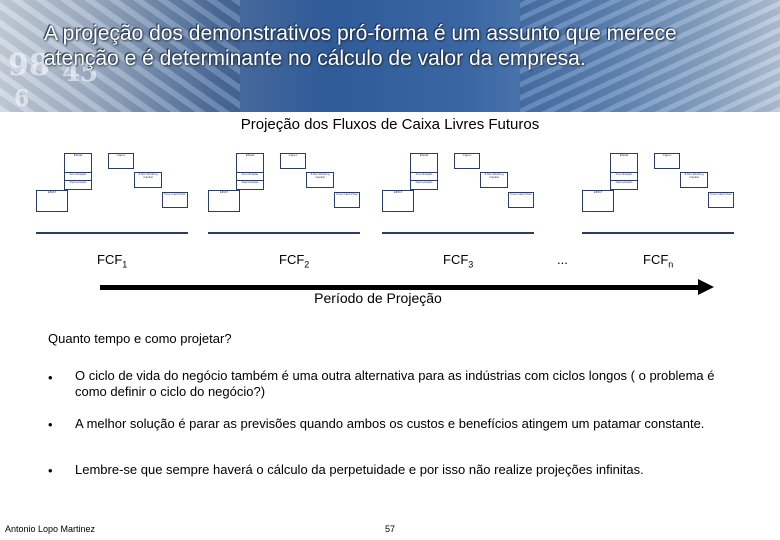  Describe the element at coordinates (80, 73) in the screenshot. I see `banner-number: 45` at that location.